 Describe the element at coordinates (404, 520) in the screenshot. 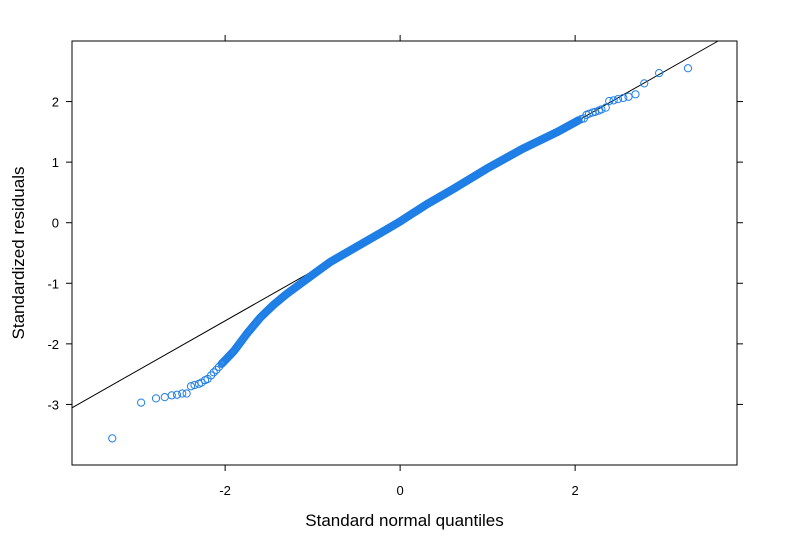

I see `x-axis-title: Standard normal quantiles` at that location.